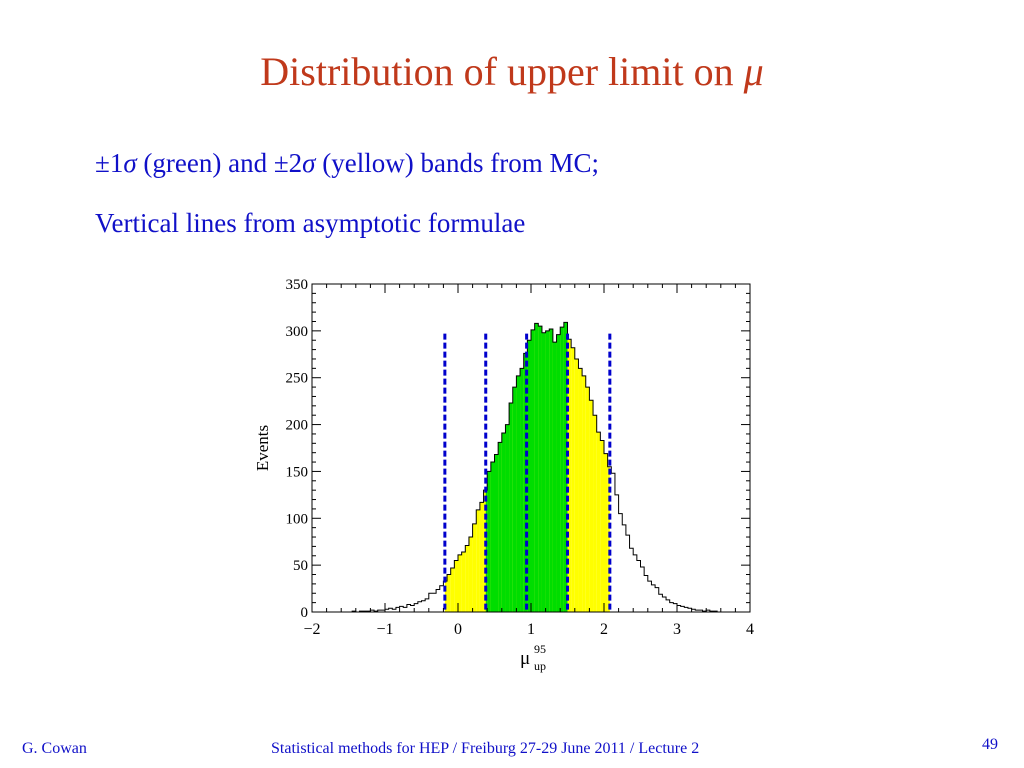  What do you see at coordinates (205, 163) in the screenshot?
I see `green-band-text: (green) and` at bounding box center [205, 163].